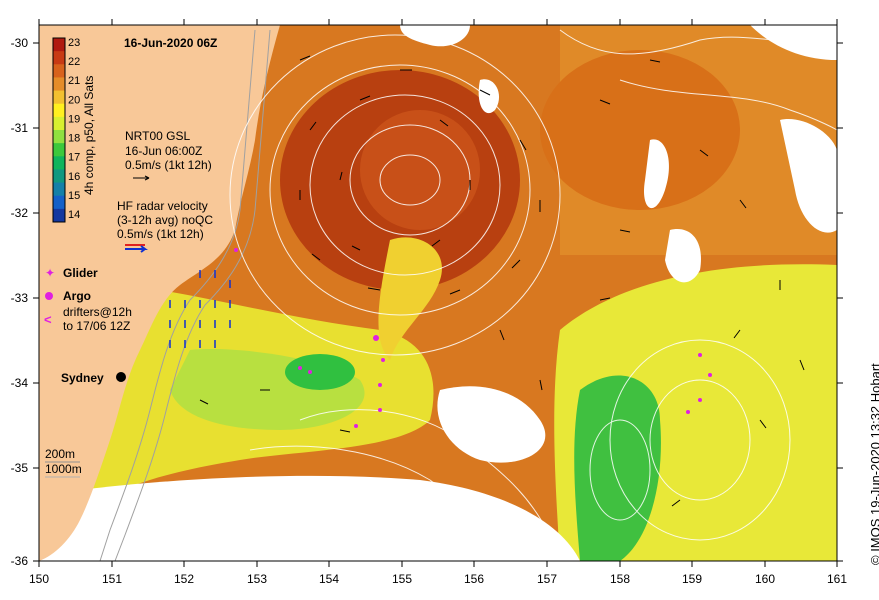  What do you see at coordinates (74, 158) in the screenshot?
I see `colorbar-tick-label: 17` at bounding box center [74, 158].